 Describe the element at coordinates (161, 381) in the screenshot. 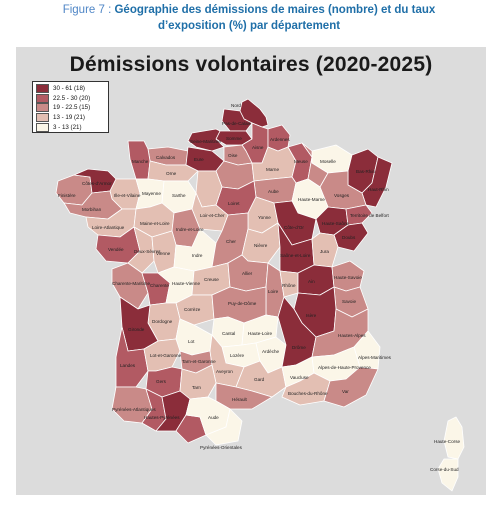

I see `label-gers: Gers` at that location.